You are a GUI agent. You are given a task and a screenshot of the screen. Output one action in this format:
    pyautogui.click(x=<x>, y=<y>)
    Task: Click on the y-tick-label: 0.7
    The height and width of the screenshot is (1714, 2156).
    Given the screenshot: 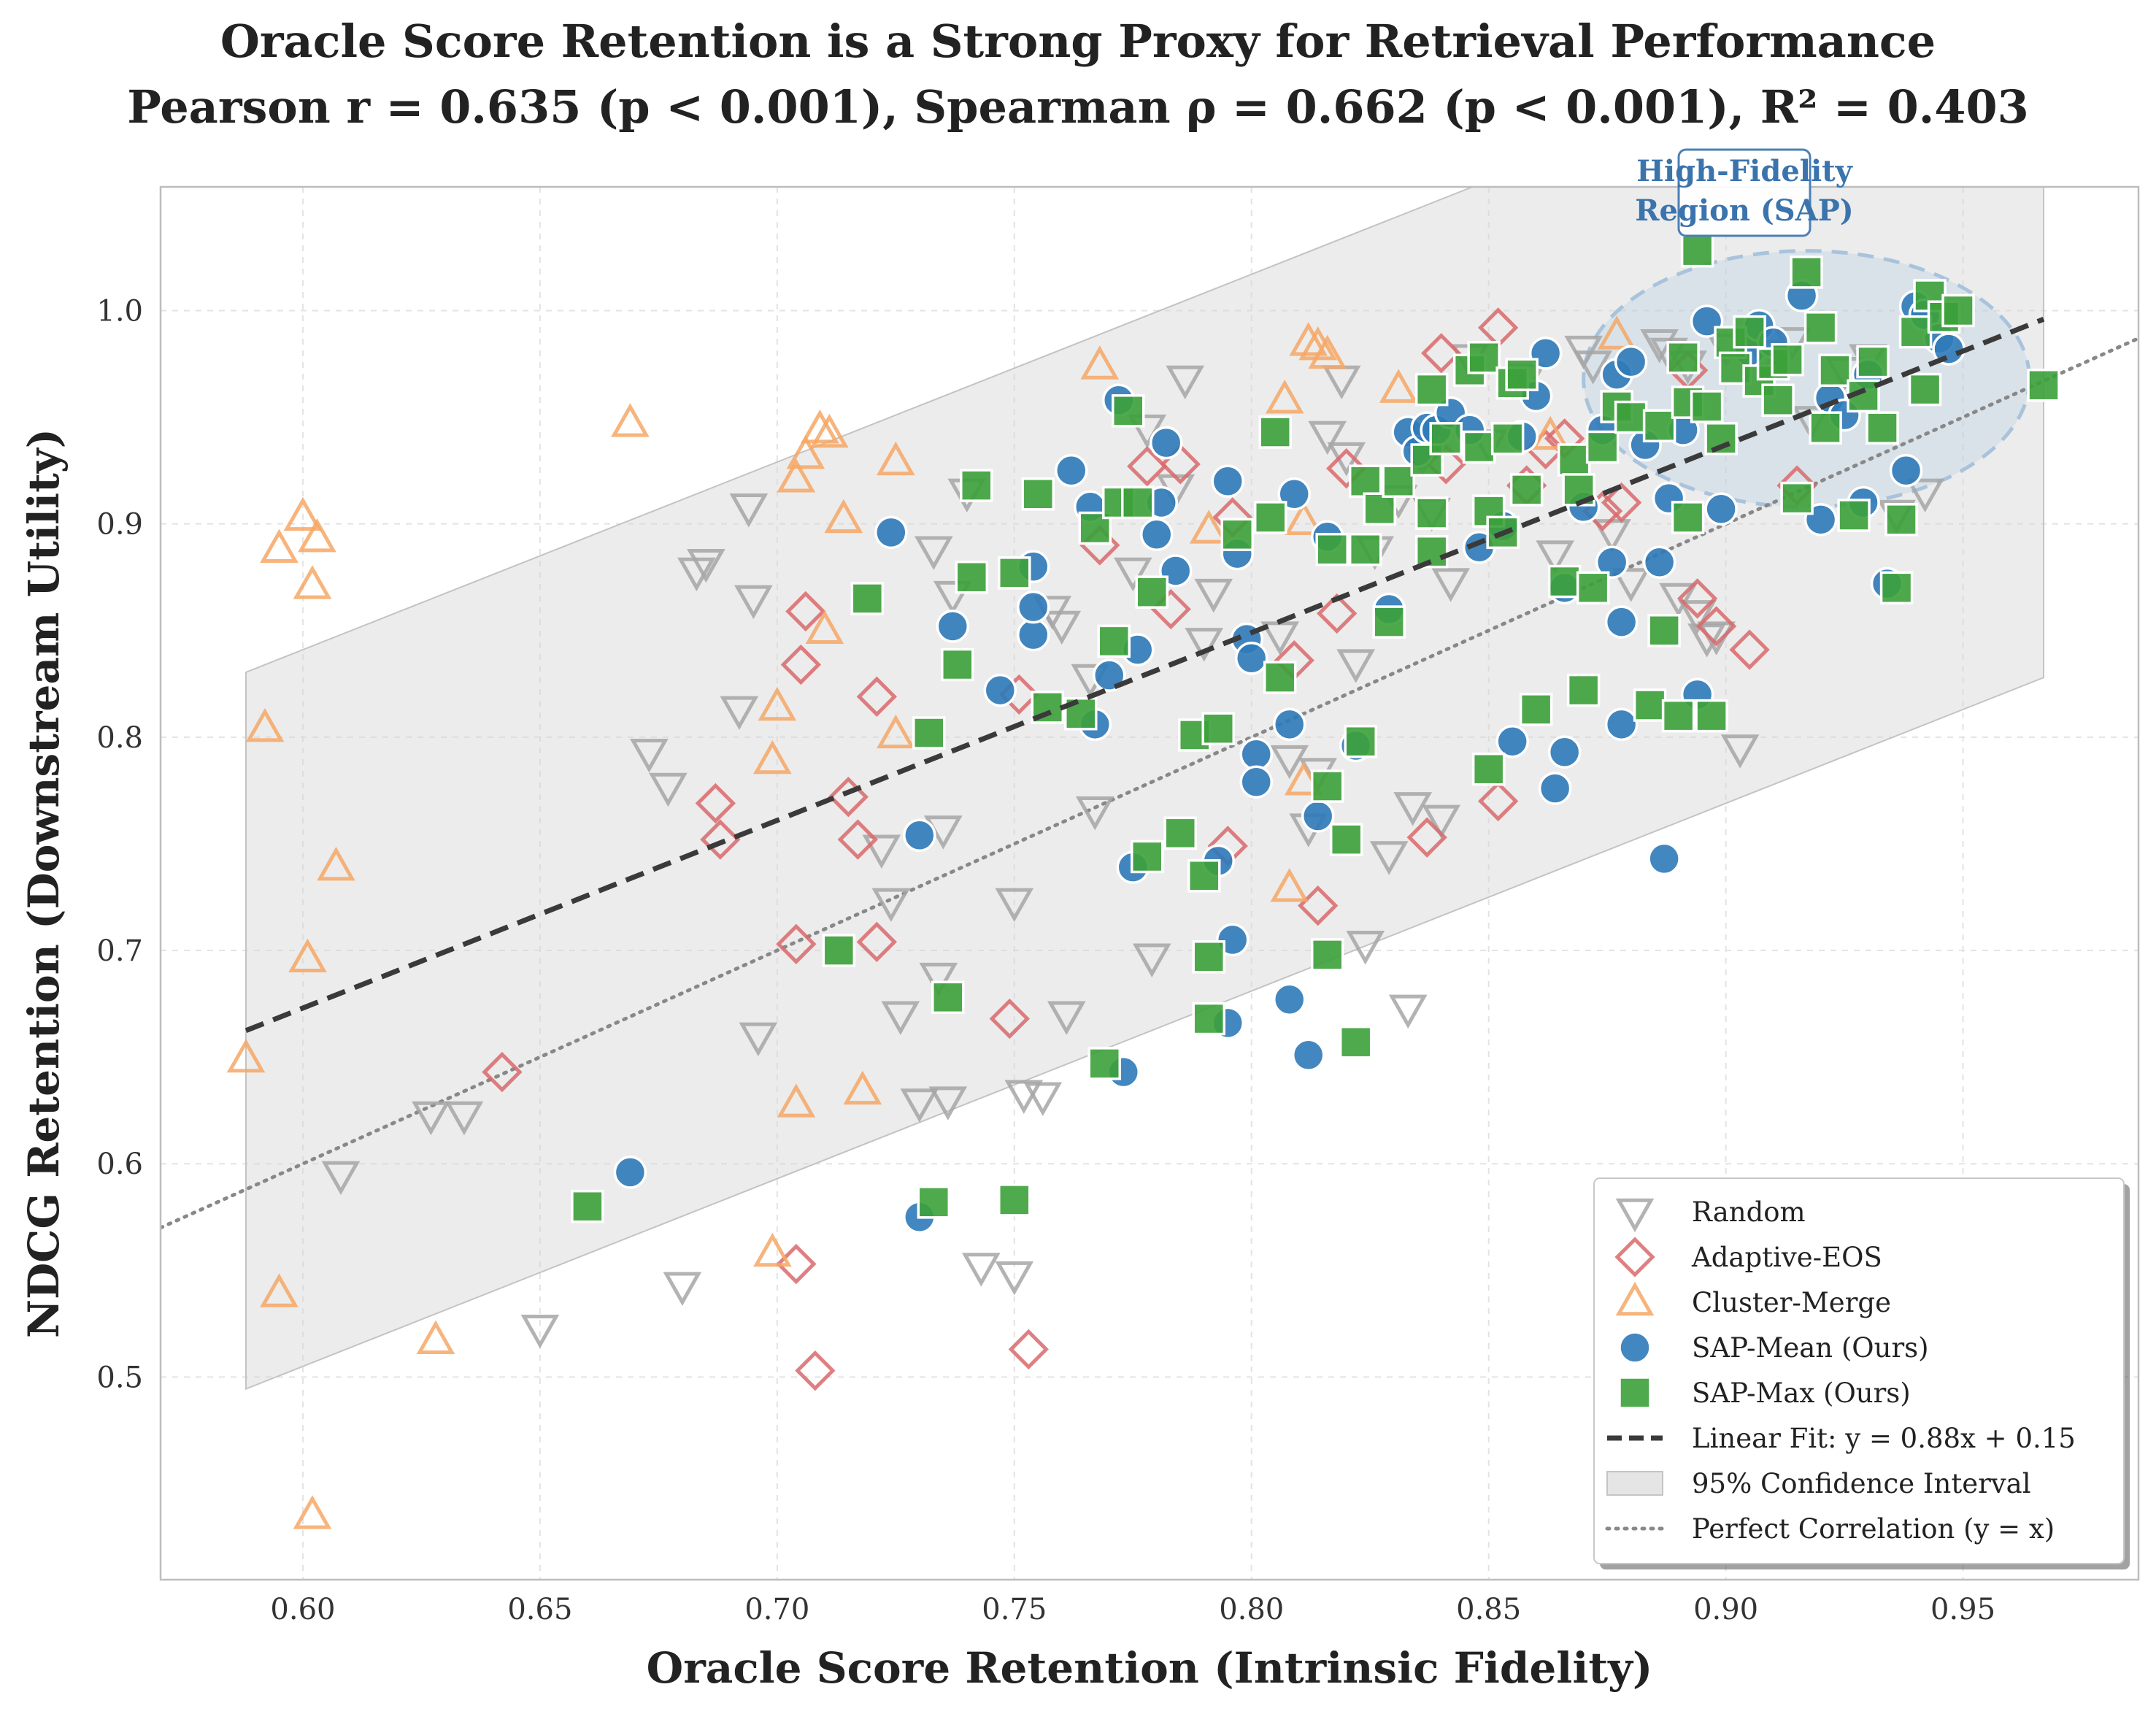 What is the action you would take?
    pyautogui.click(x=119, y=951)
    